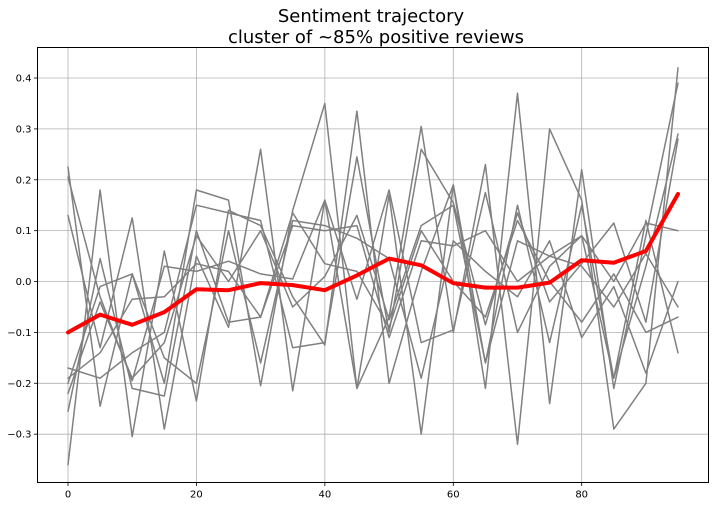 This screenshot has width=715, height=507. Describe the element at coordinates (24, 231) in the screenshot. I see `y-tick-label: 0.1` at that location.